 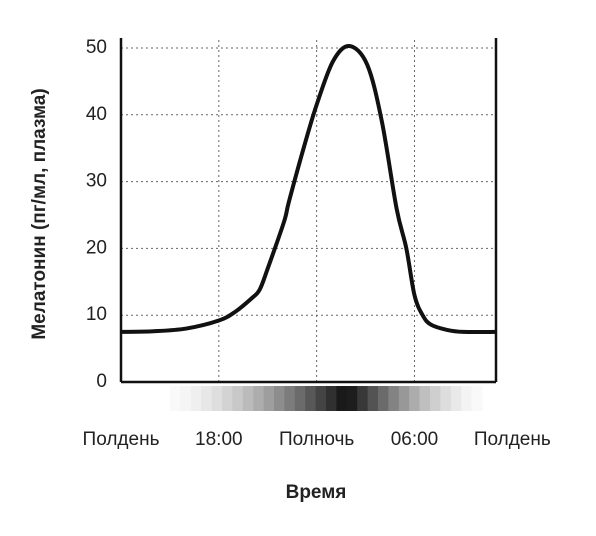 I want to click on y-tick-label: 50, so click(x=96, y=47).